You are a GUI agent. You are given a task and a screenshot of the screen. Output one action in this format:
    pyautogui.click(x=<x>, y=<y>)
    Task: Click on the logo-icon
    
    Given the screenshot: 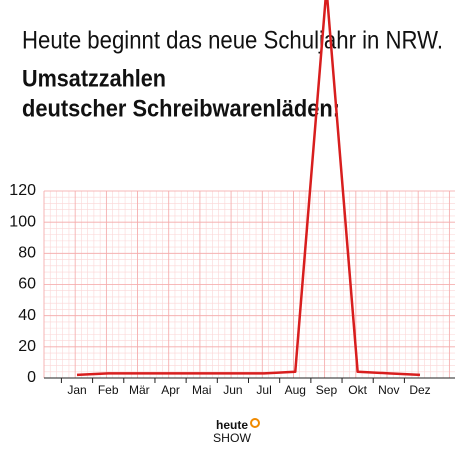 What is the action you would take?
    pyautogui.click(x=255, y=423)
    